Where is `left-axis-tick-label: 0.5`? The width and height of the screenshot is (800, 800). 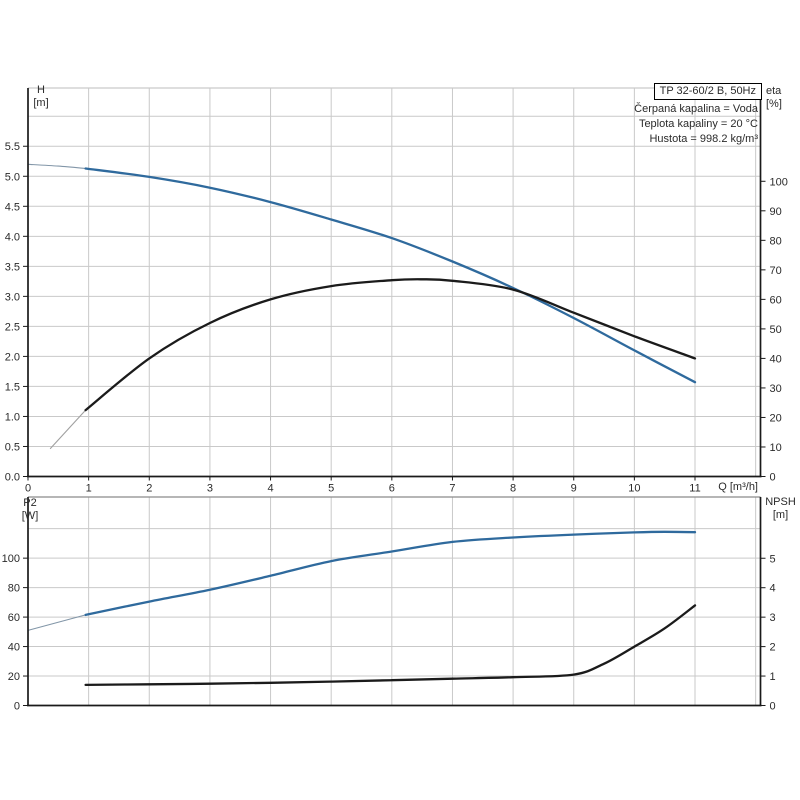
left-axis-tick-label: 0.5 is located at coordinates (12, 447).